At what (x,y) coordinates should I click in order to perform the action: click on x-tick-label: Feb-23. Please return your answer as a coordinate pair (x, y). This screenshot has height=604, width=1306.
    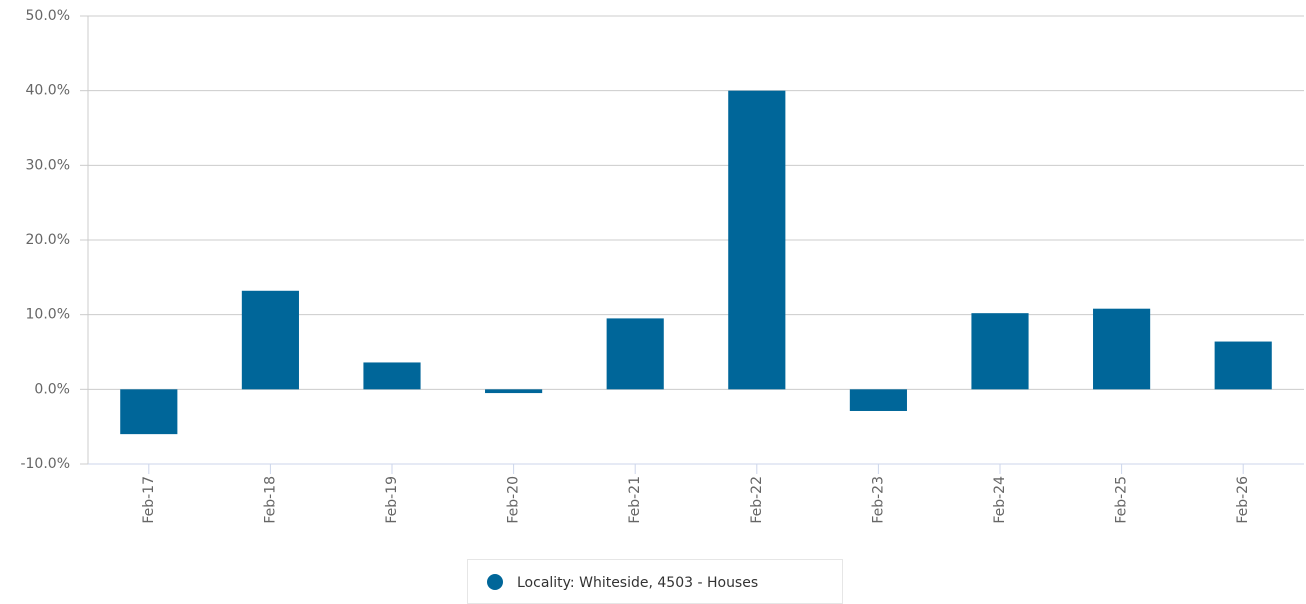
    Looking at the image, I should click on (878, 500).